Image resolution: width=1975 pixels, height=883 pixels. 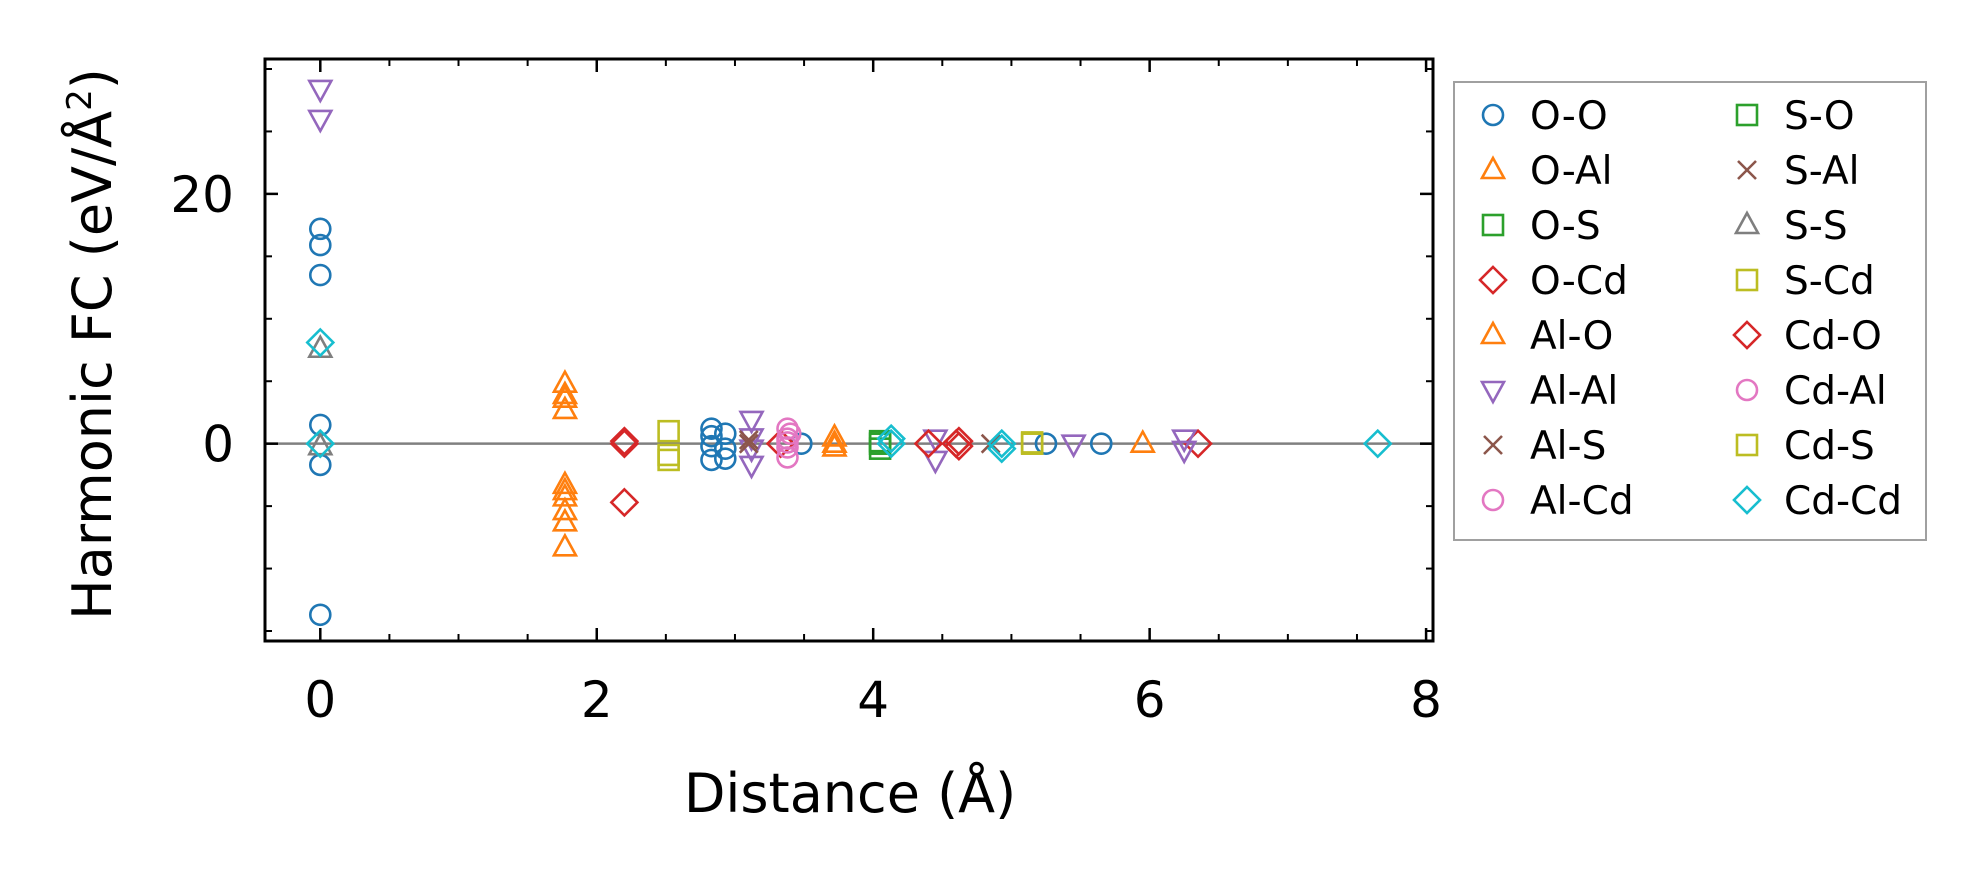 What do you see at coordinates (1816, 226) in the screenshot?
I see `legend-label-s-s: S-S` at bounding box center [1816, 226].